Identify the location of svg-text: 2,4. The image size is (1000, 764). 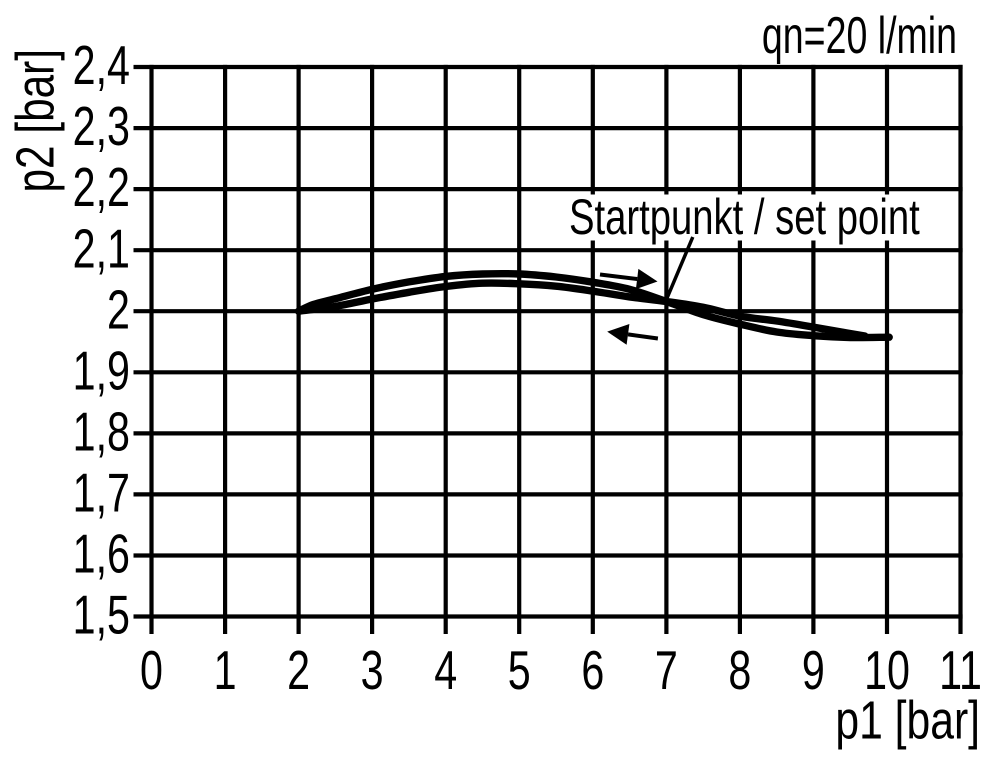
(101, 65).